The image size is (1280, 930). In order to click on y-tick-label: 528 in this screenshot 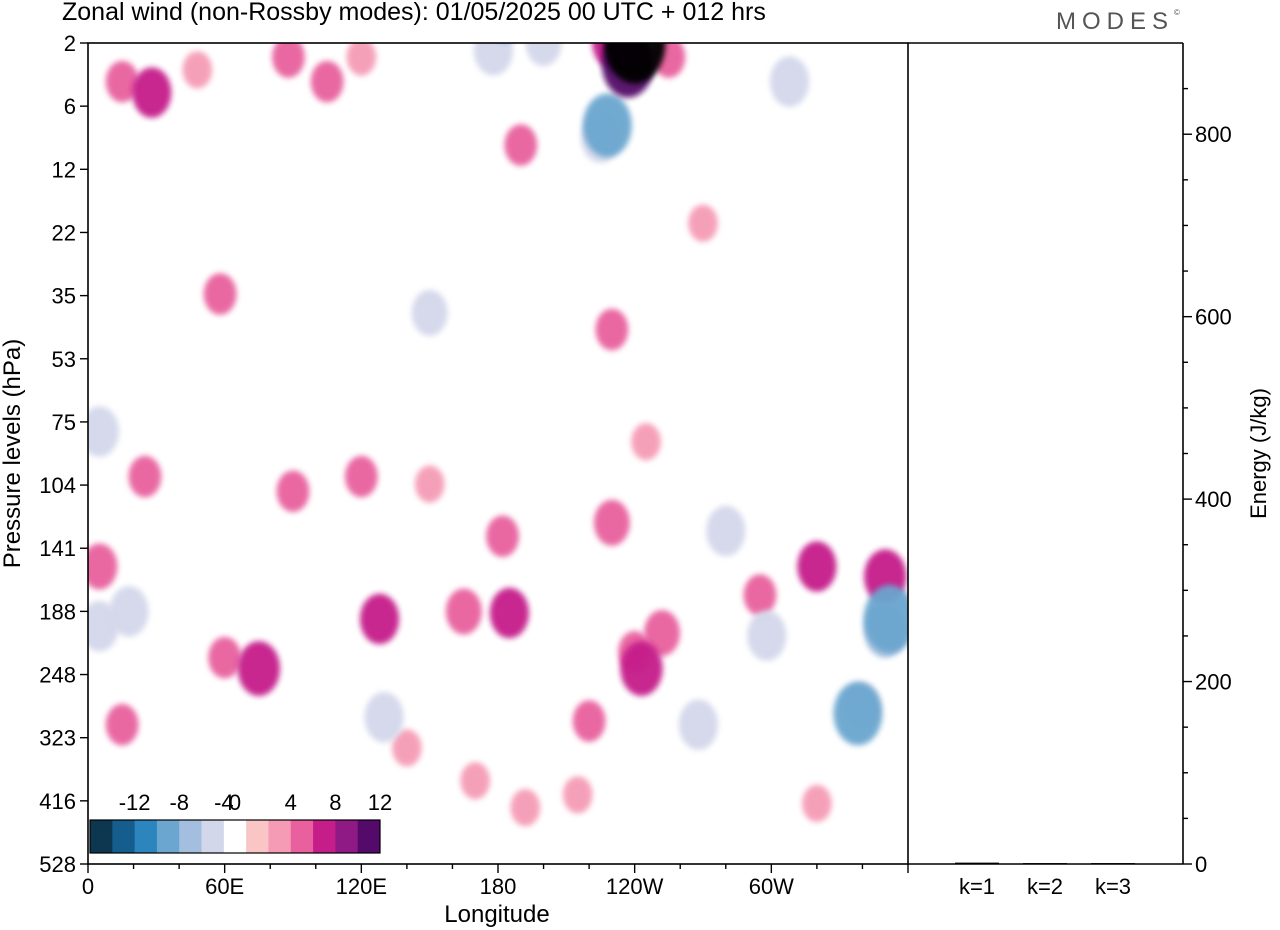, I will do `click(57, 864)`.